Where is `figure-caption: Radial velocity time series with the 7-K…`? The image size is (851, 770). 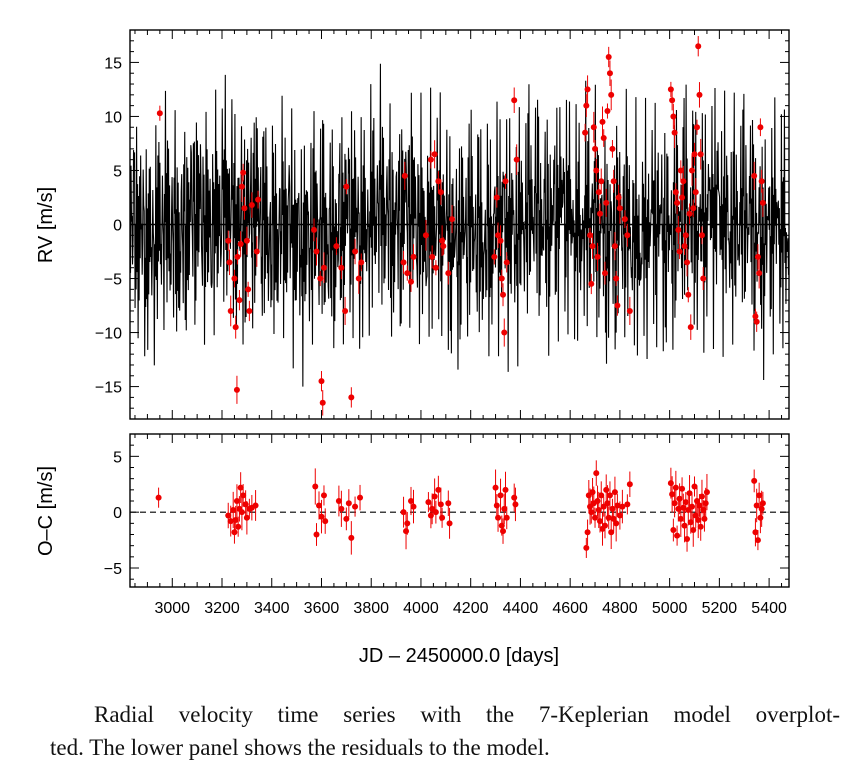
figure-caption: Radial velocity time series with the 7-K… is located at coordinates (445, 731).